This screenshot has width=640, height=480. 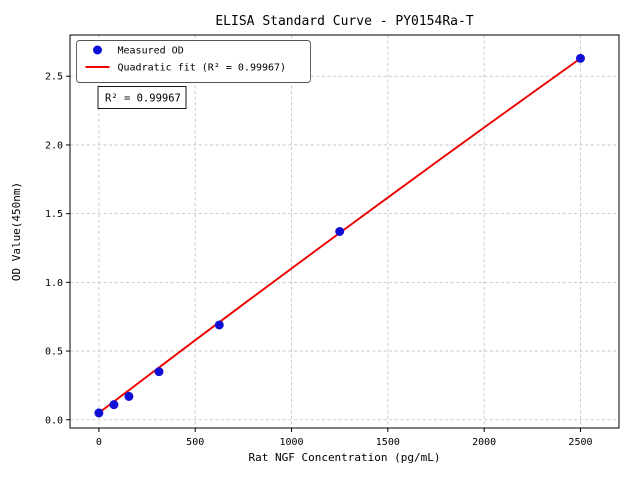 I want to click on x-axis-label: Rat NGF Concentration (pg/mL), so click(x=344, y=457).